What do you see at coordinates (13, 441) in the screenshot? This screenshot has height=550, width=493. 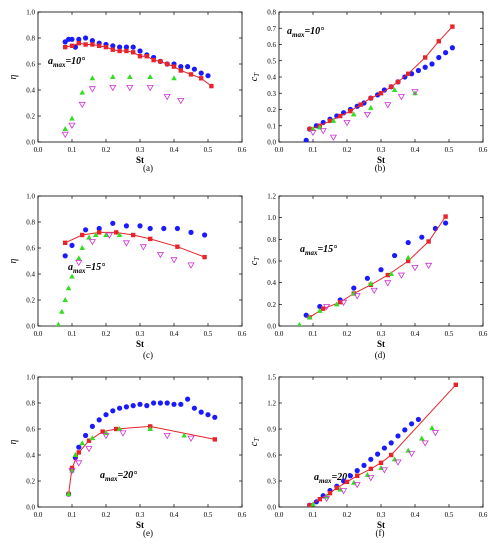 I see `y-axis-label: η` at bounding box center [13, 441].